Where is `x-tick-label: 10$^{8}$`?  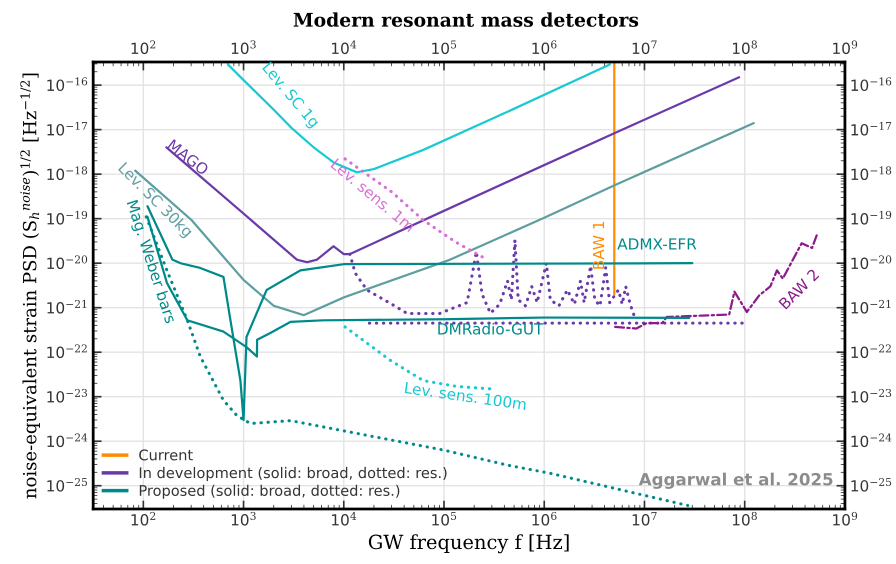
x-tick-label: 10$^{8}$ is located at coordinates (744, 519).